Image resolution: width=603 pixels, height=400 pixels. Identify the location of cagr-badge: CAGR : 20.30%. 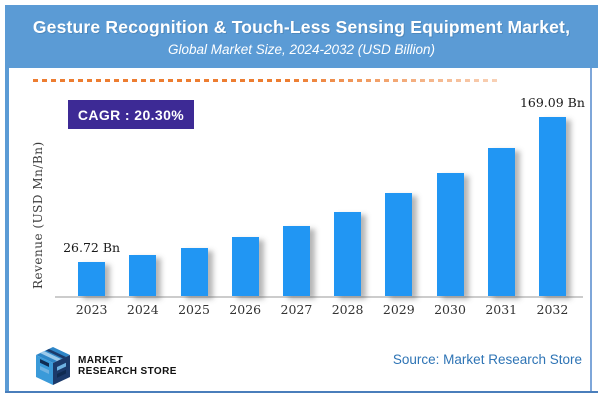
(131, 114).